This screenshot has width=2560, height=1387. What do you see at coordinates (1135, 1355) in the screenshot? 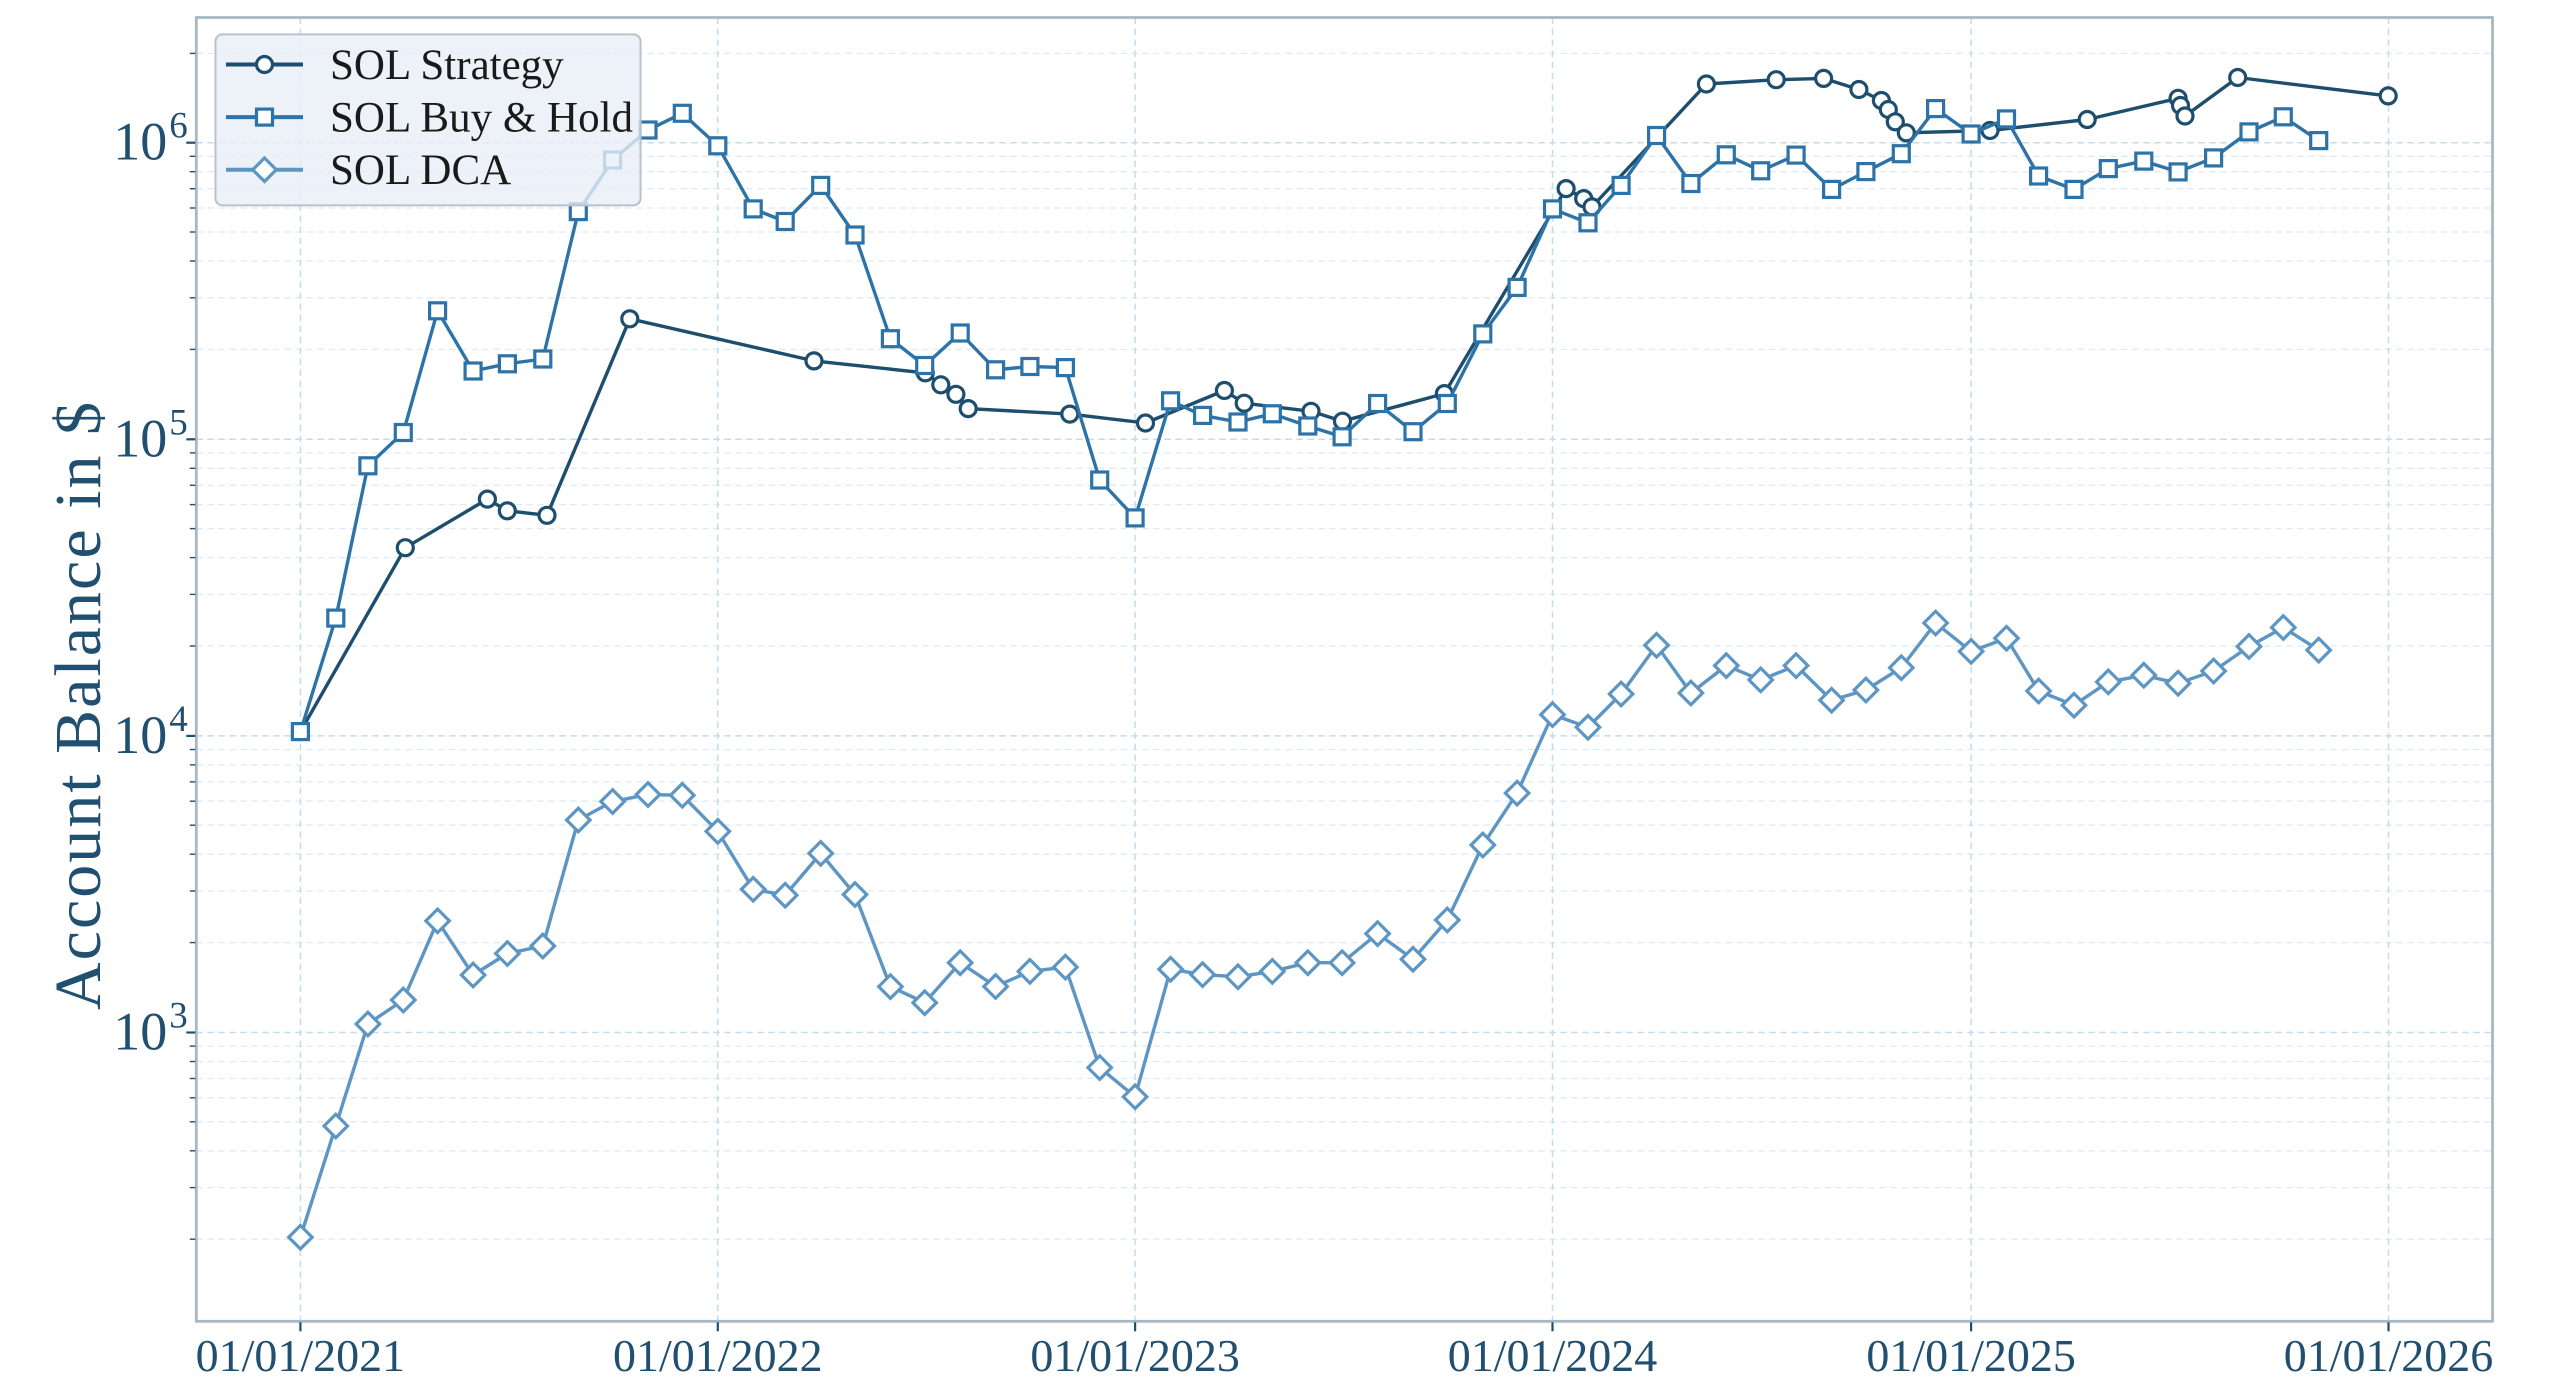
I see `svg-text: 01/01/2023` at bounding box center [1135, 1355].